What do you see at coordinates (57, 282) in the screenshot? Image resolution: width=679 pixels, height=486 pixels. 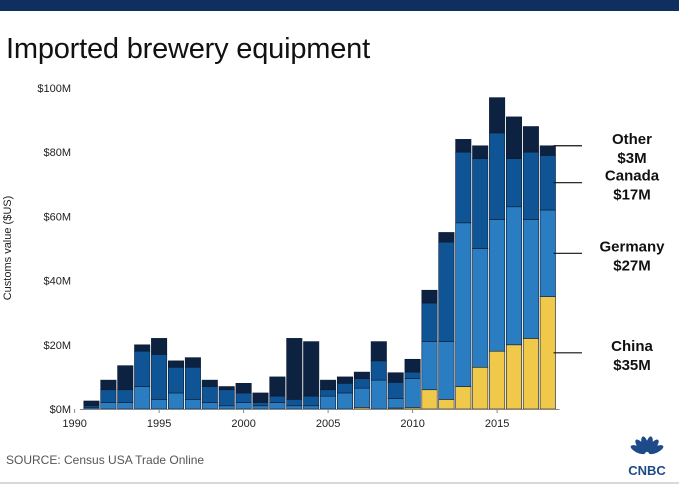 I see `y-tick-label: $40M` at bounding box center [57, 282].